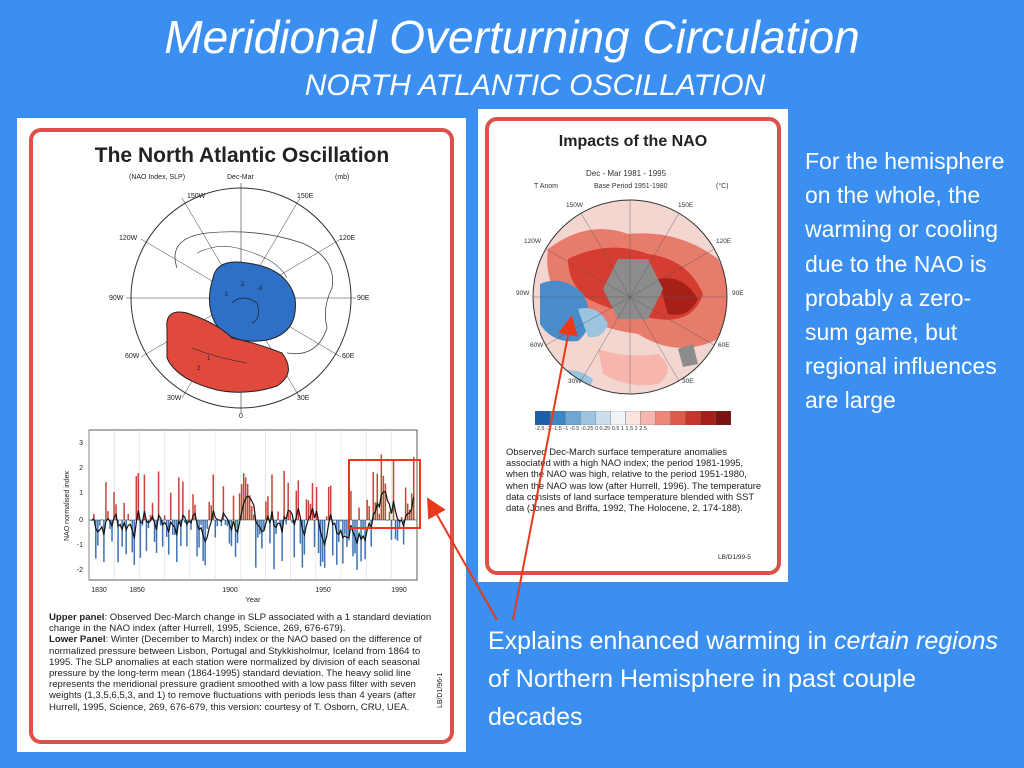 The height and width of the screenshot is (768, 1024). I want to click on y-tick-label: 1, so click(81, 493).